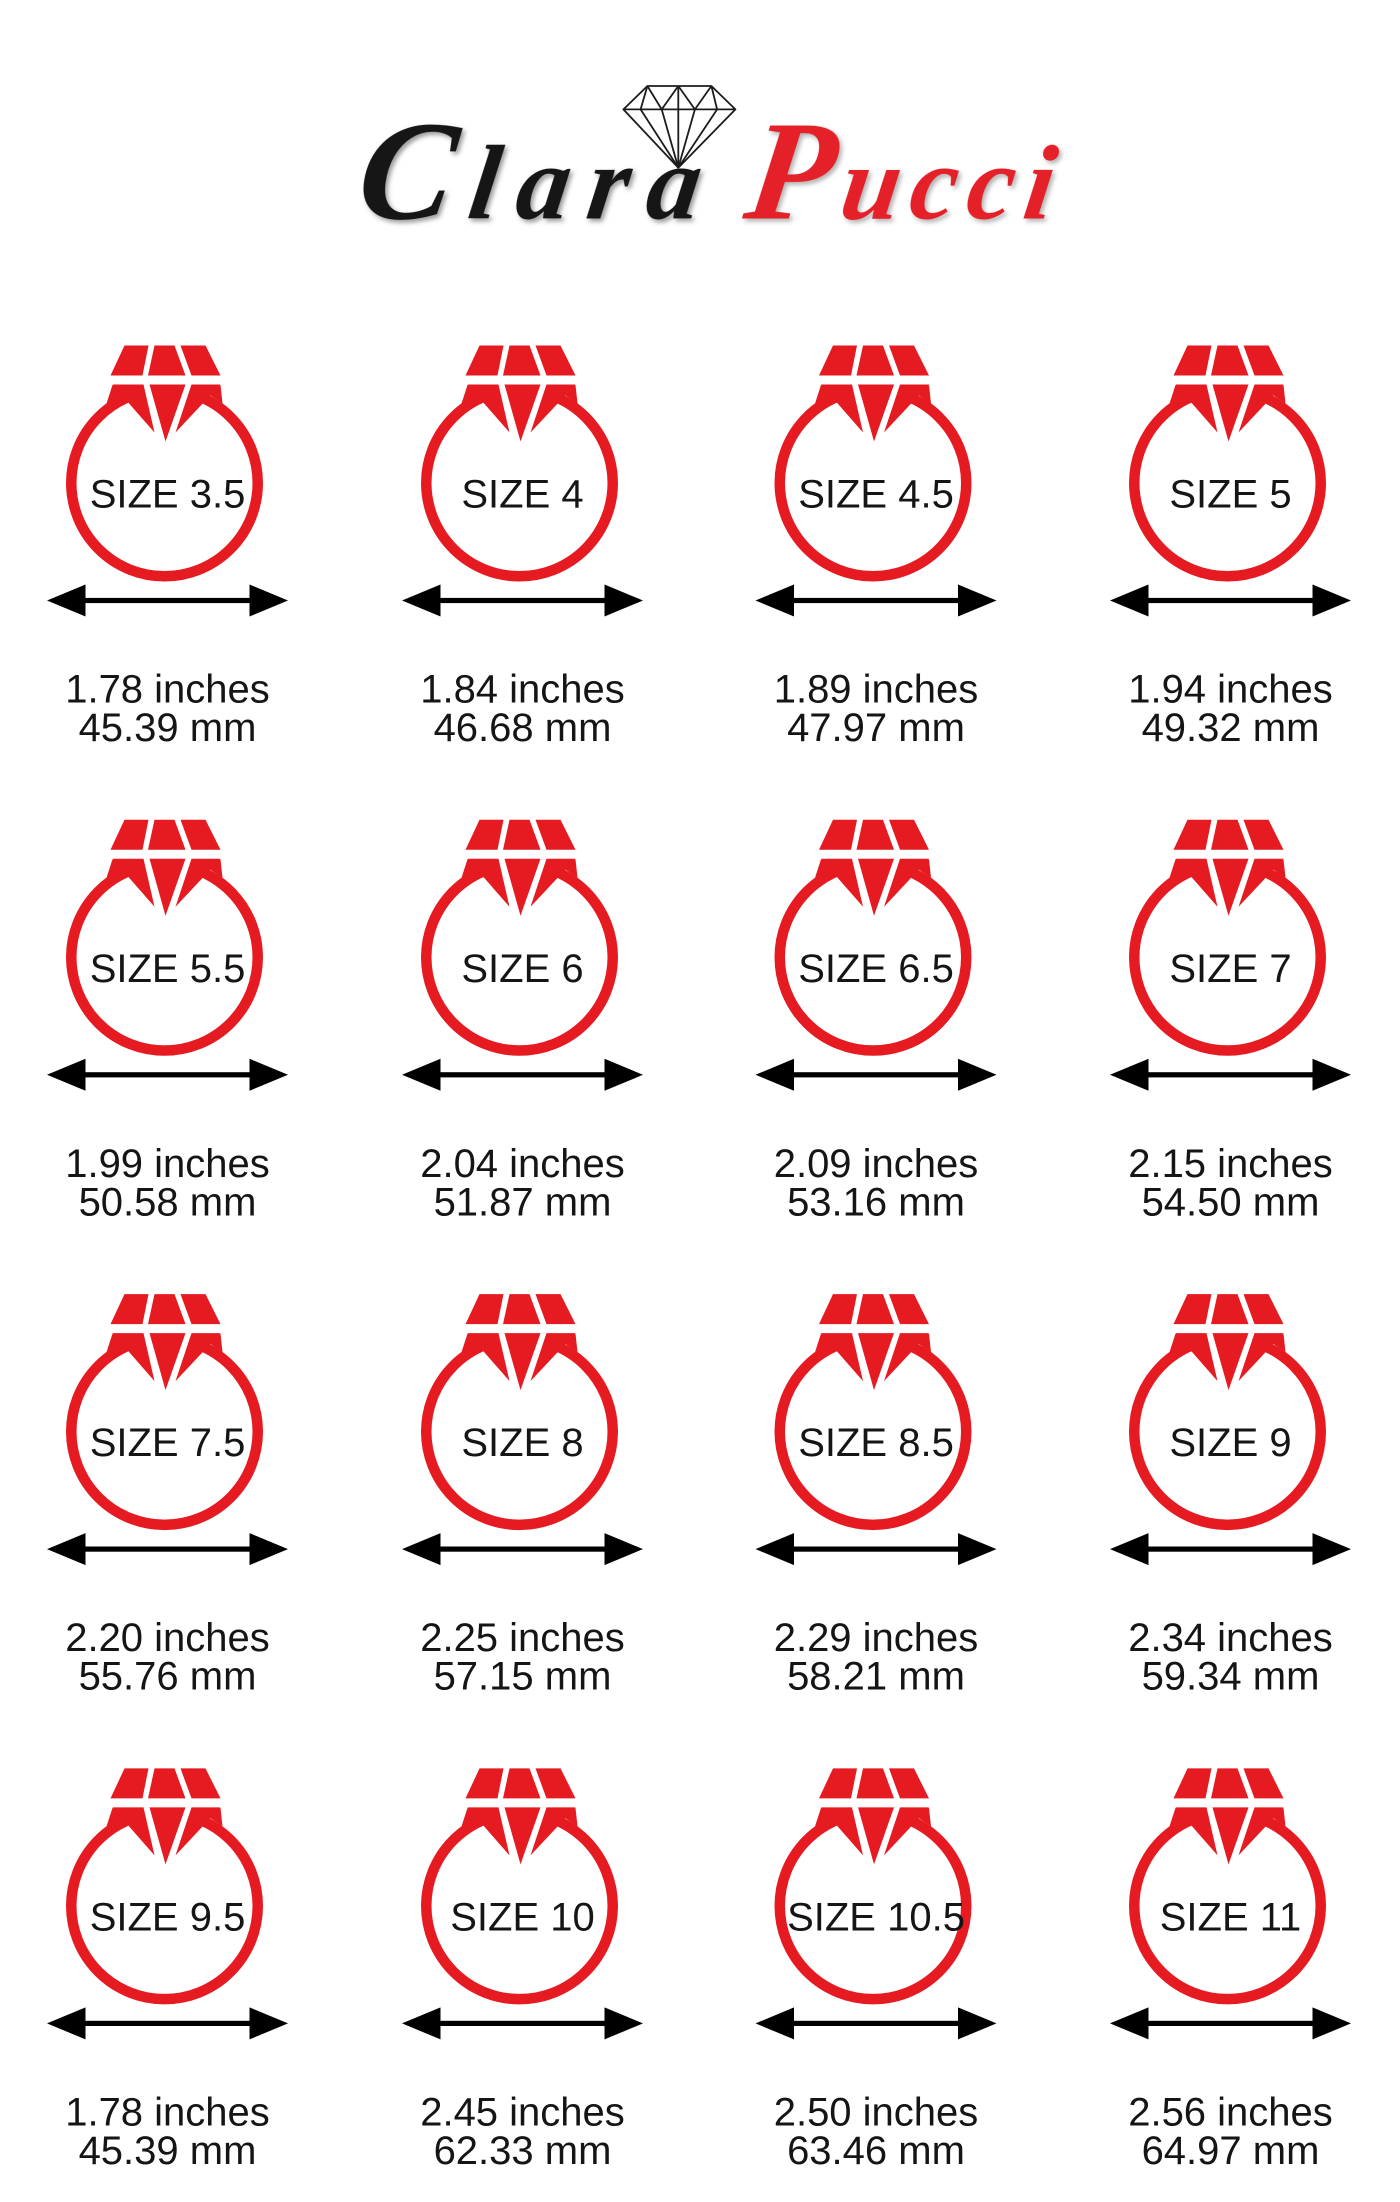 This screenshot has height=2202, width=1400. Describe the element at coordinates (1230, 1638) in the screenshot. I see `svg-text: 2.34 inches` at that location.